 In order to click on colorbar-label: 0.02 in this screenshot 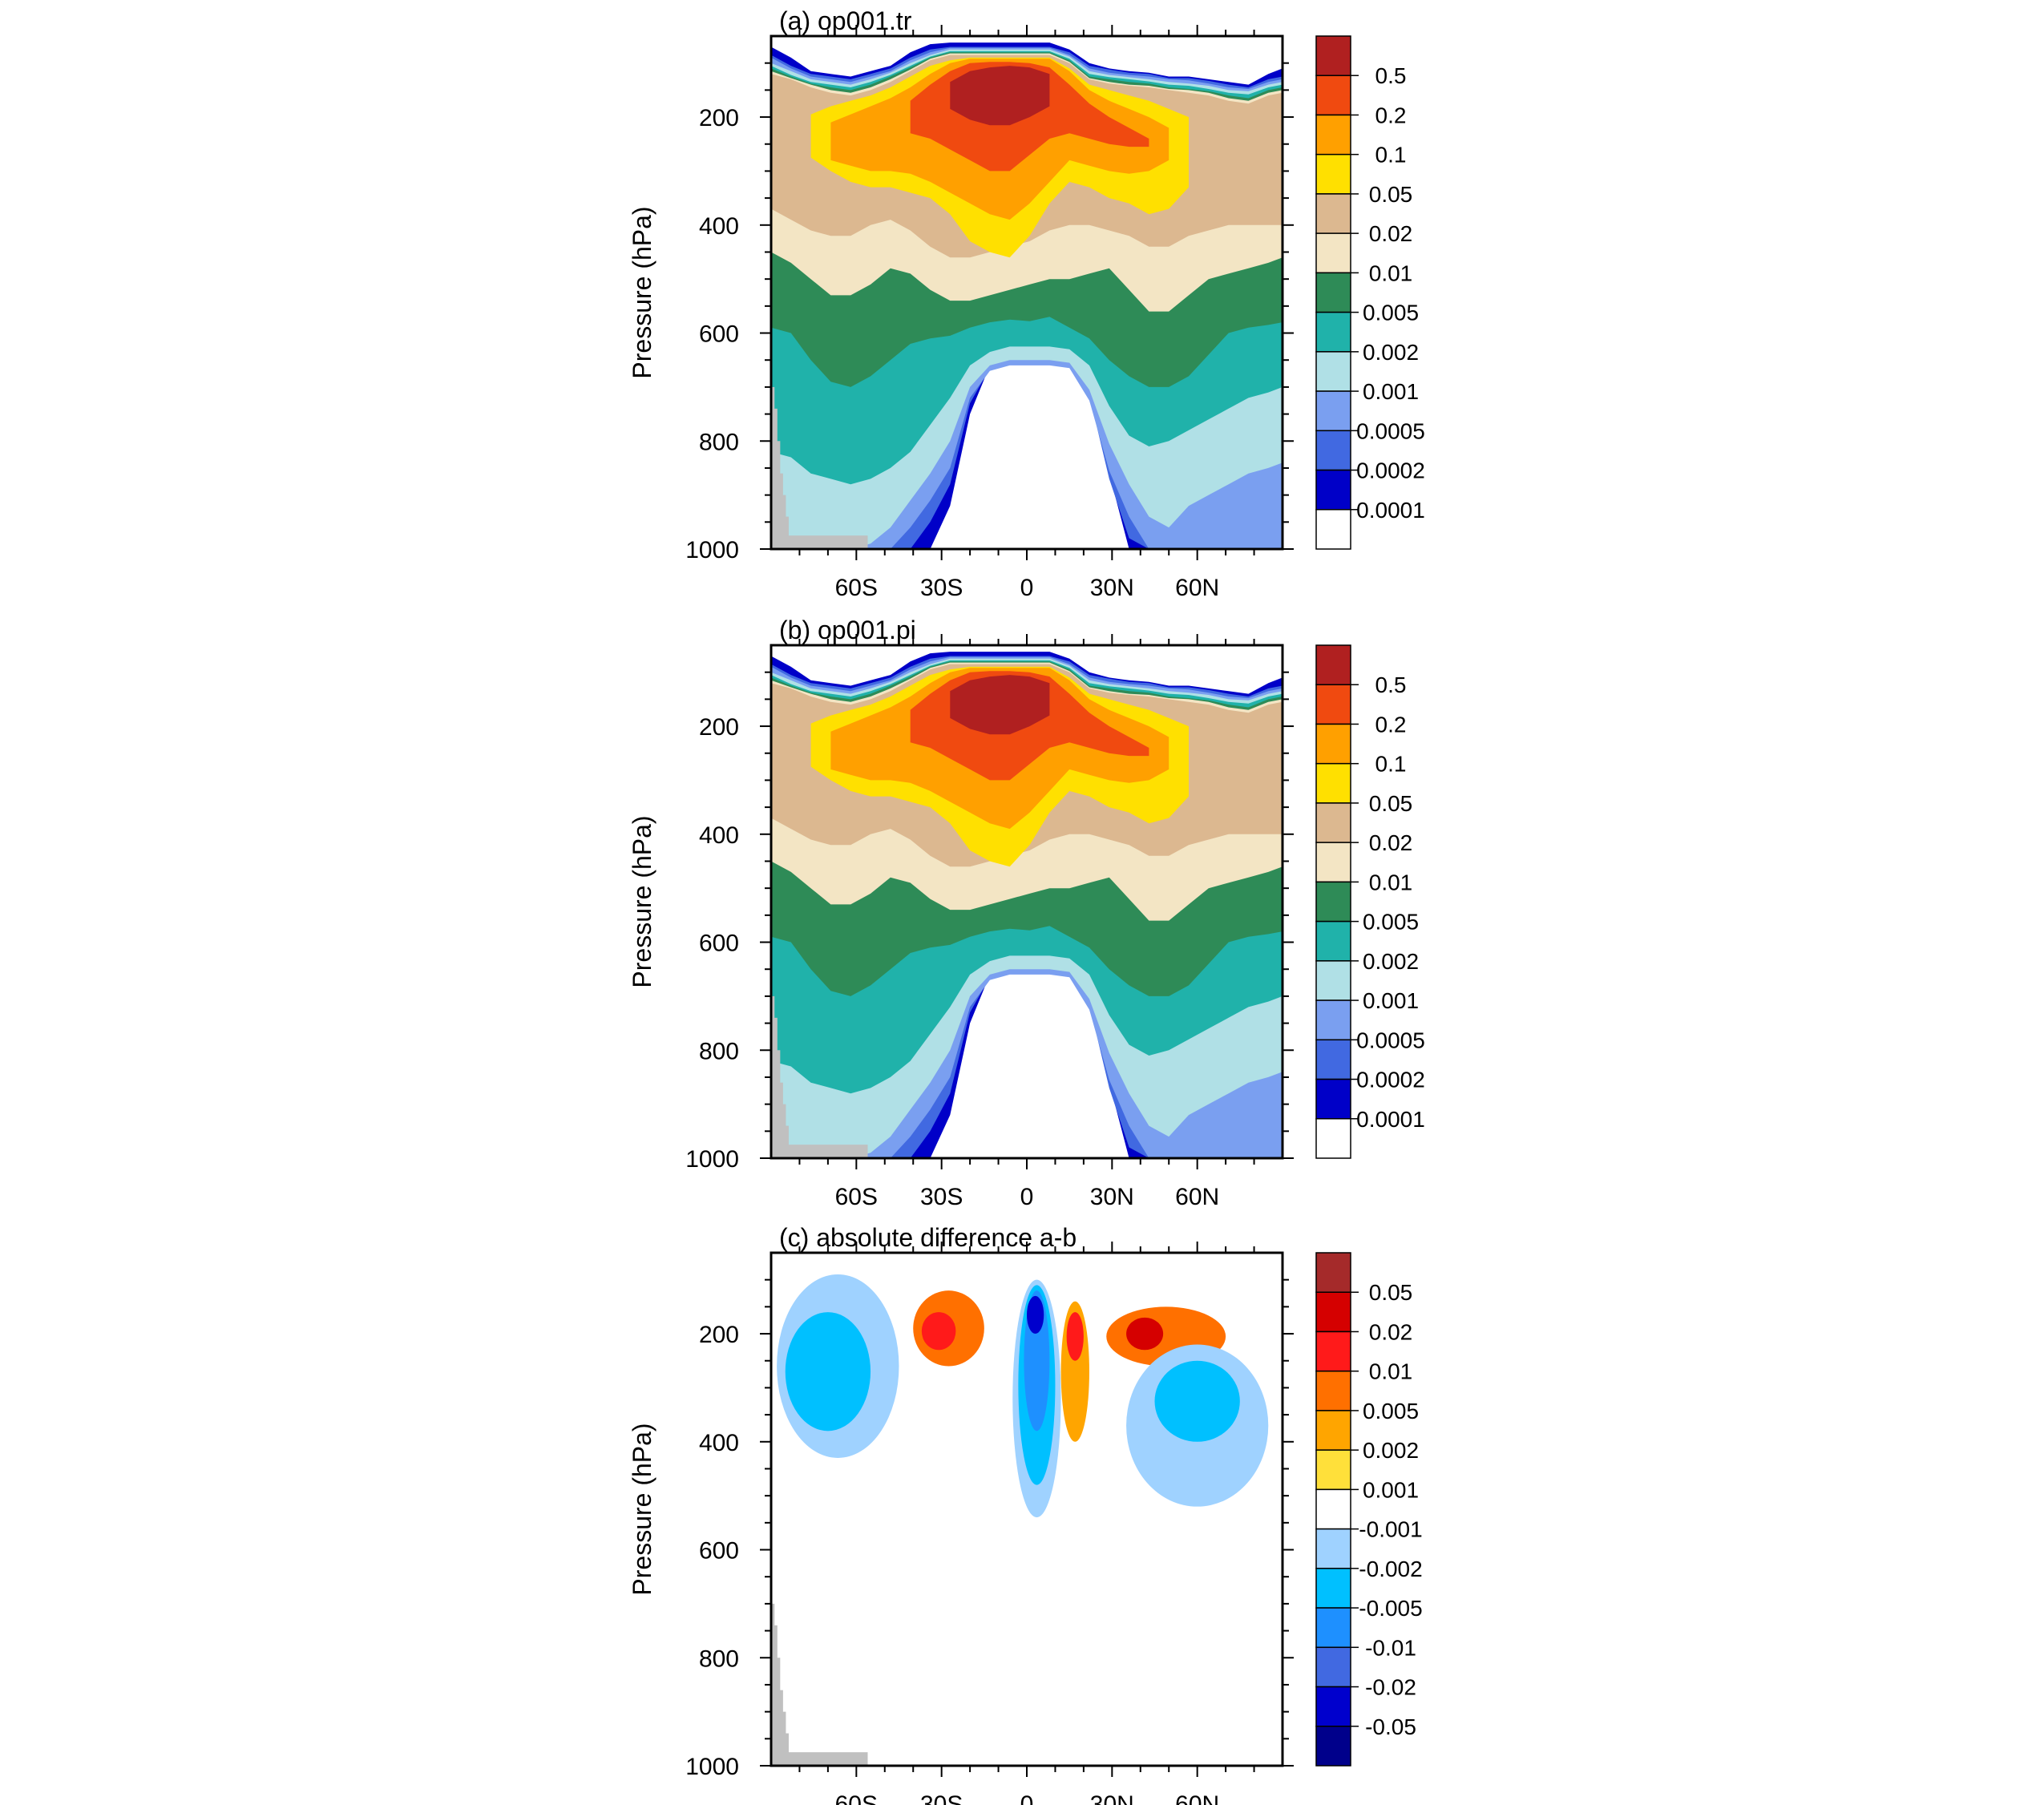, I will do `click(1391, 842)`.